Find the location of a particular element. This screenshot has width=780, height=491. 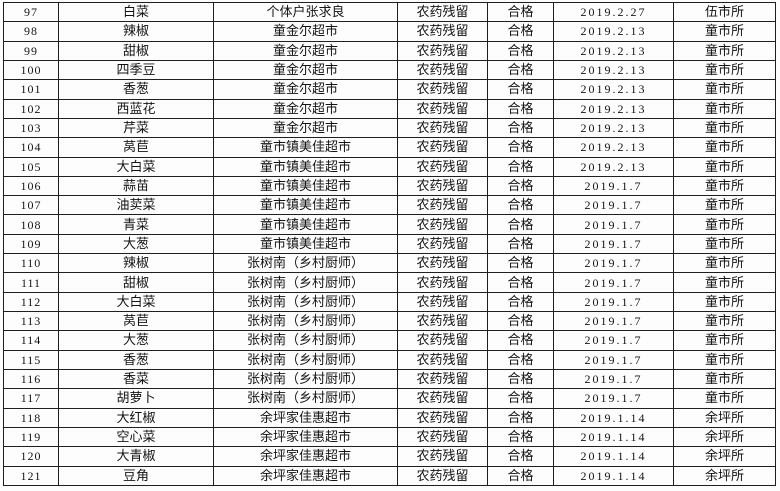

table-row: 121 豆角 余坪家佳惠超市 农药残留 合格 2019.1.14 余坪所 is located at coordinates (389, 475).